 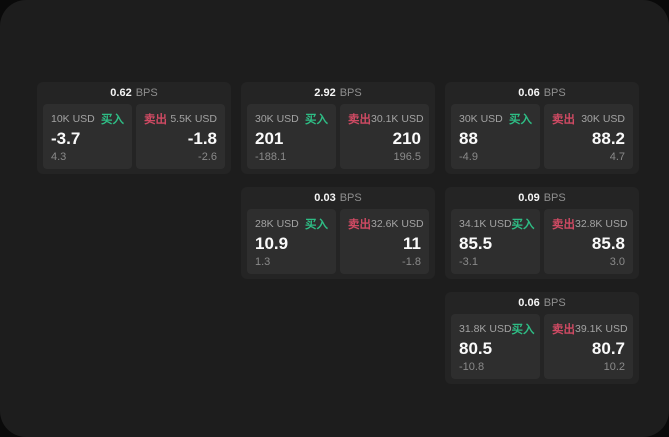 What do you see at coordinates (476, 348) in the screenshot?
I see `buy-price: 80.5` at bounding box center [476, 348].